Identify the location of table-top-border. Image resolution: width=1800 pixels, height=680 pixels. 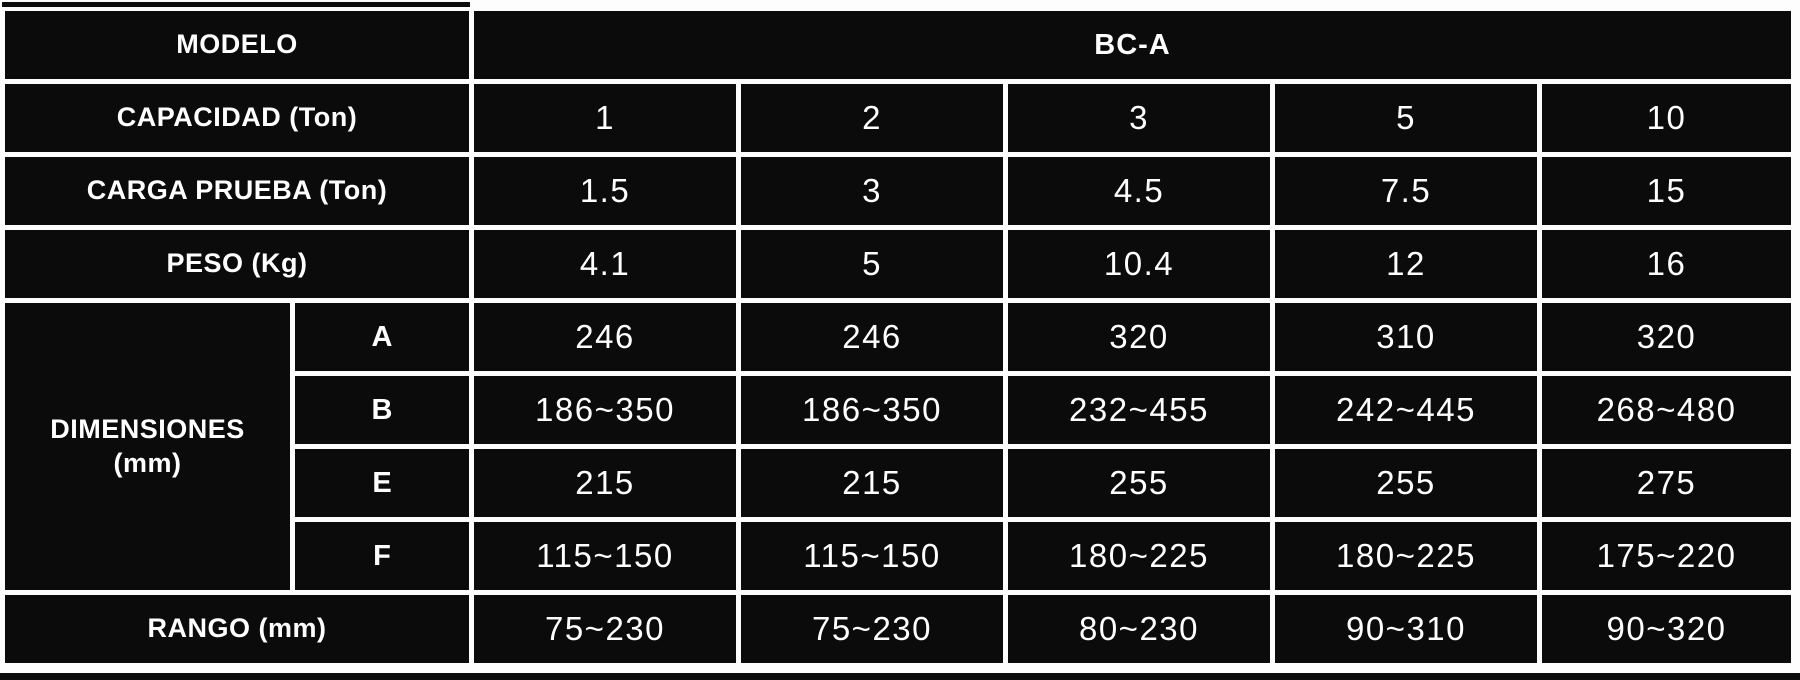
(236, 4).